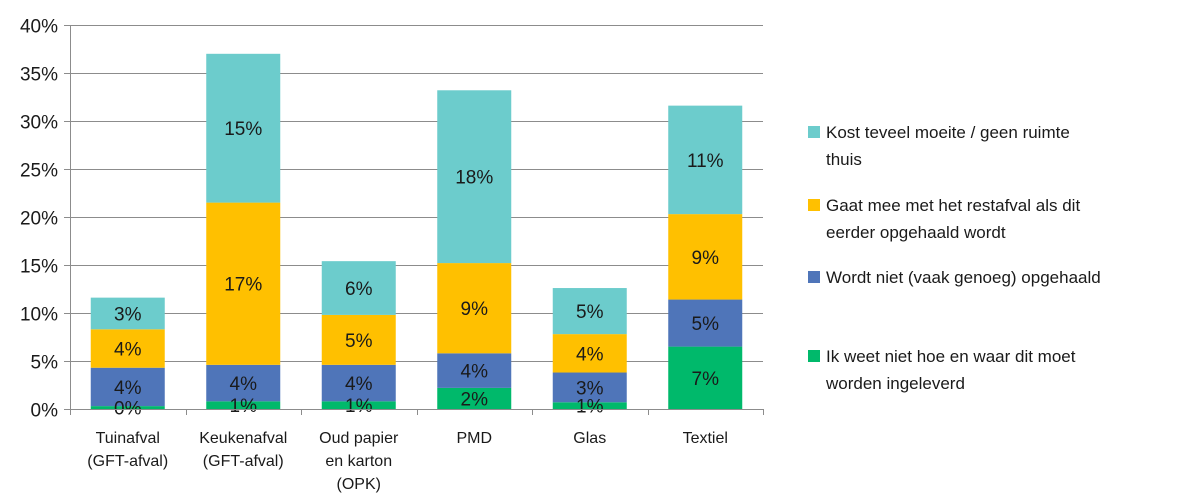  What do you see at coordinates (39, 219) in the screenshot?
I see `y-tick-label: 20%` at bounding box center [39, 219].